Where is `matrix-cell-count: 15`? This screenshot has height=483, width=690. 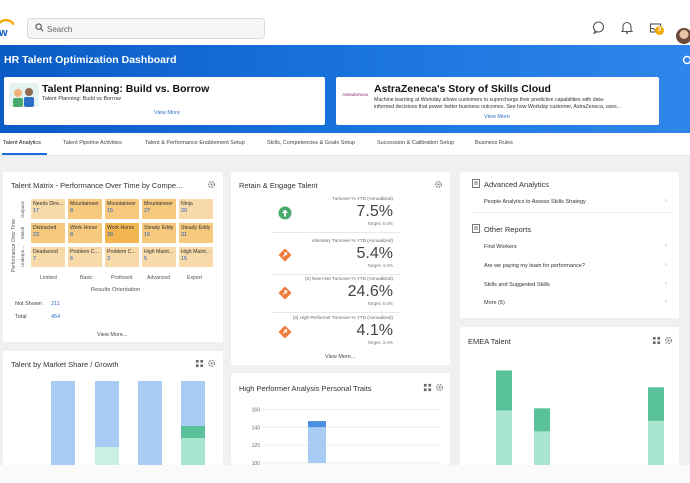 matrix-cell-count: 15 is located at coordinates (110, 210).